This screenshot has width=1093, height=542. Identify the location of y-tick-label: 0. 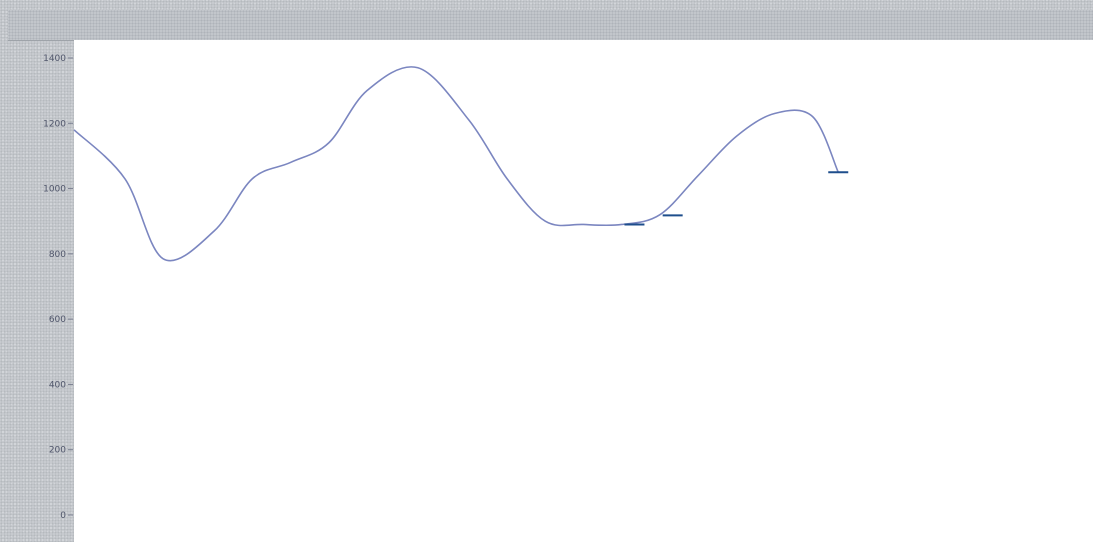
(63, 516).